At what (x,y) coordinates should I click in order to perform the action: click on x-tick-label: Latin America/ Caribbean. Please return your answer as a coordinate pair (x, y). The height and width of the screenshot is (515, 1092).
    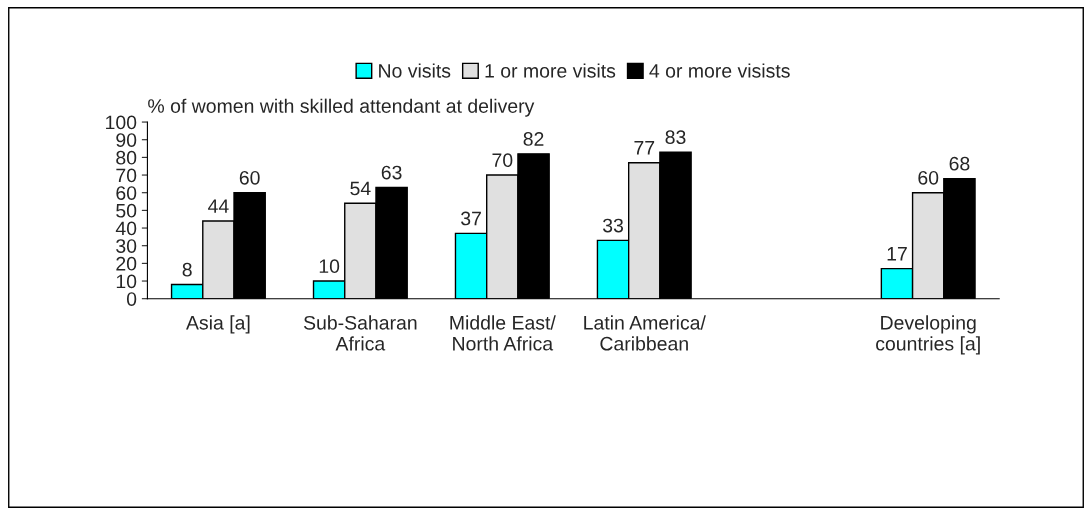
    Looking at the image, I should click on (645, 333).